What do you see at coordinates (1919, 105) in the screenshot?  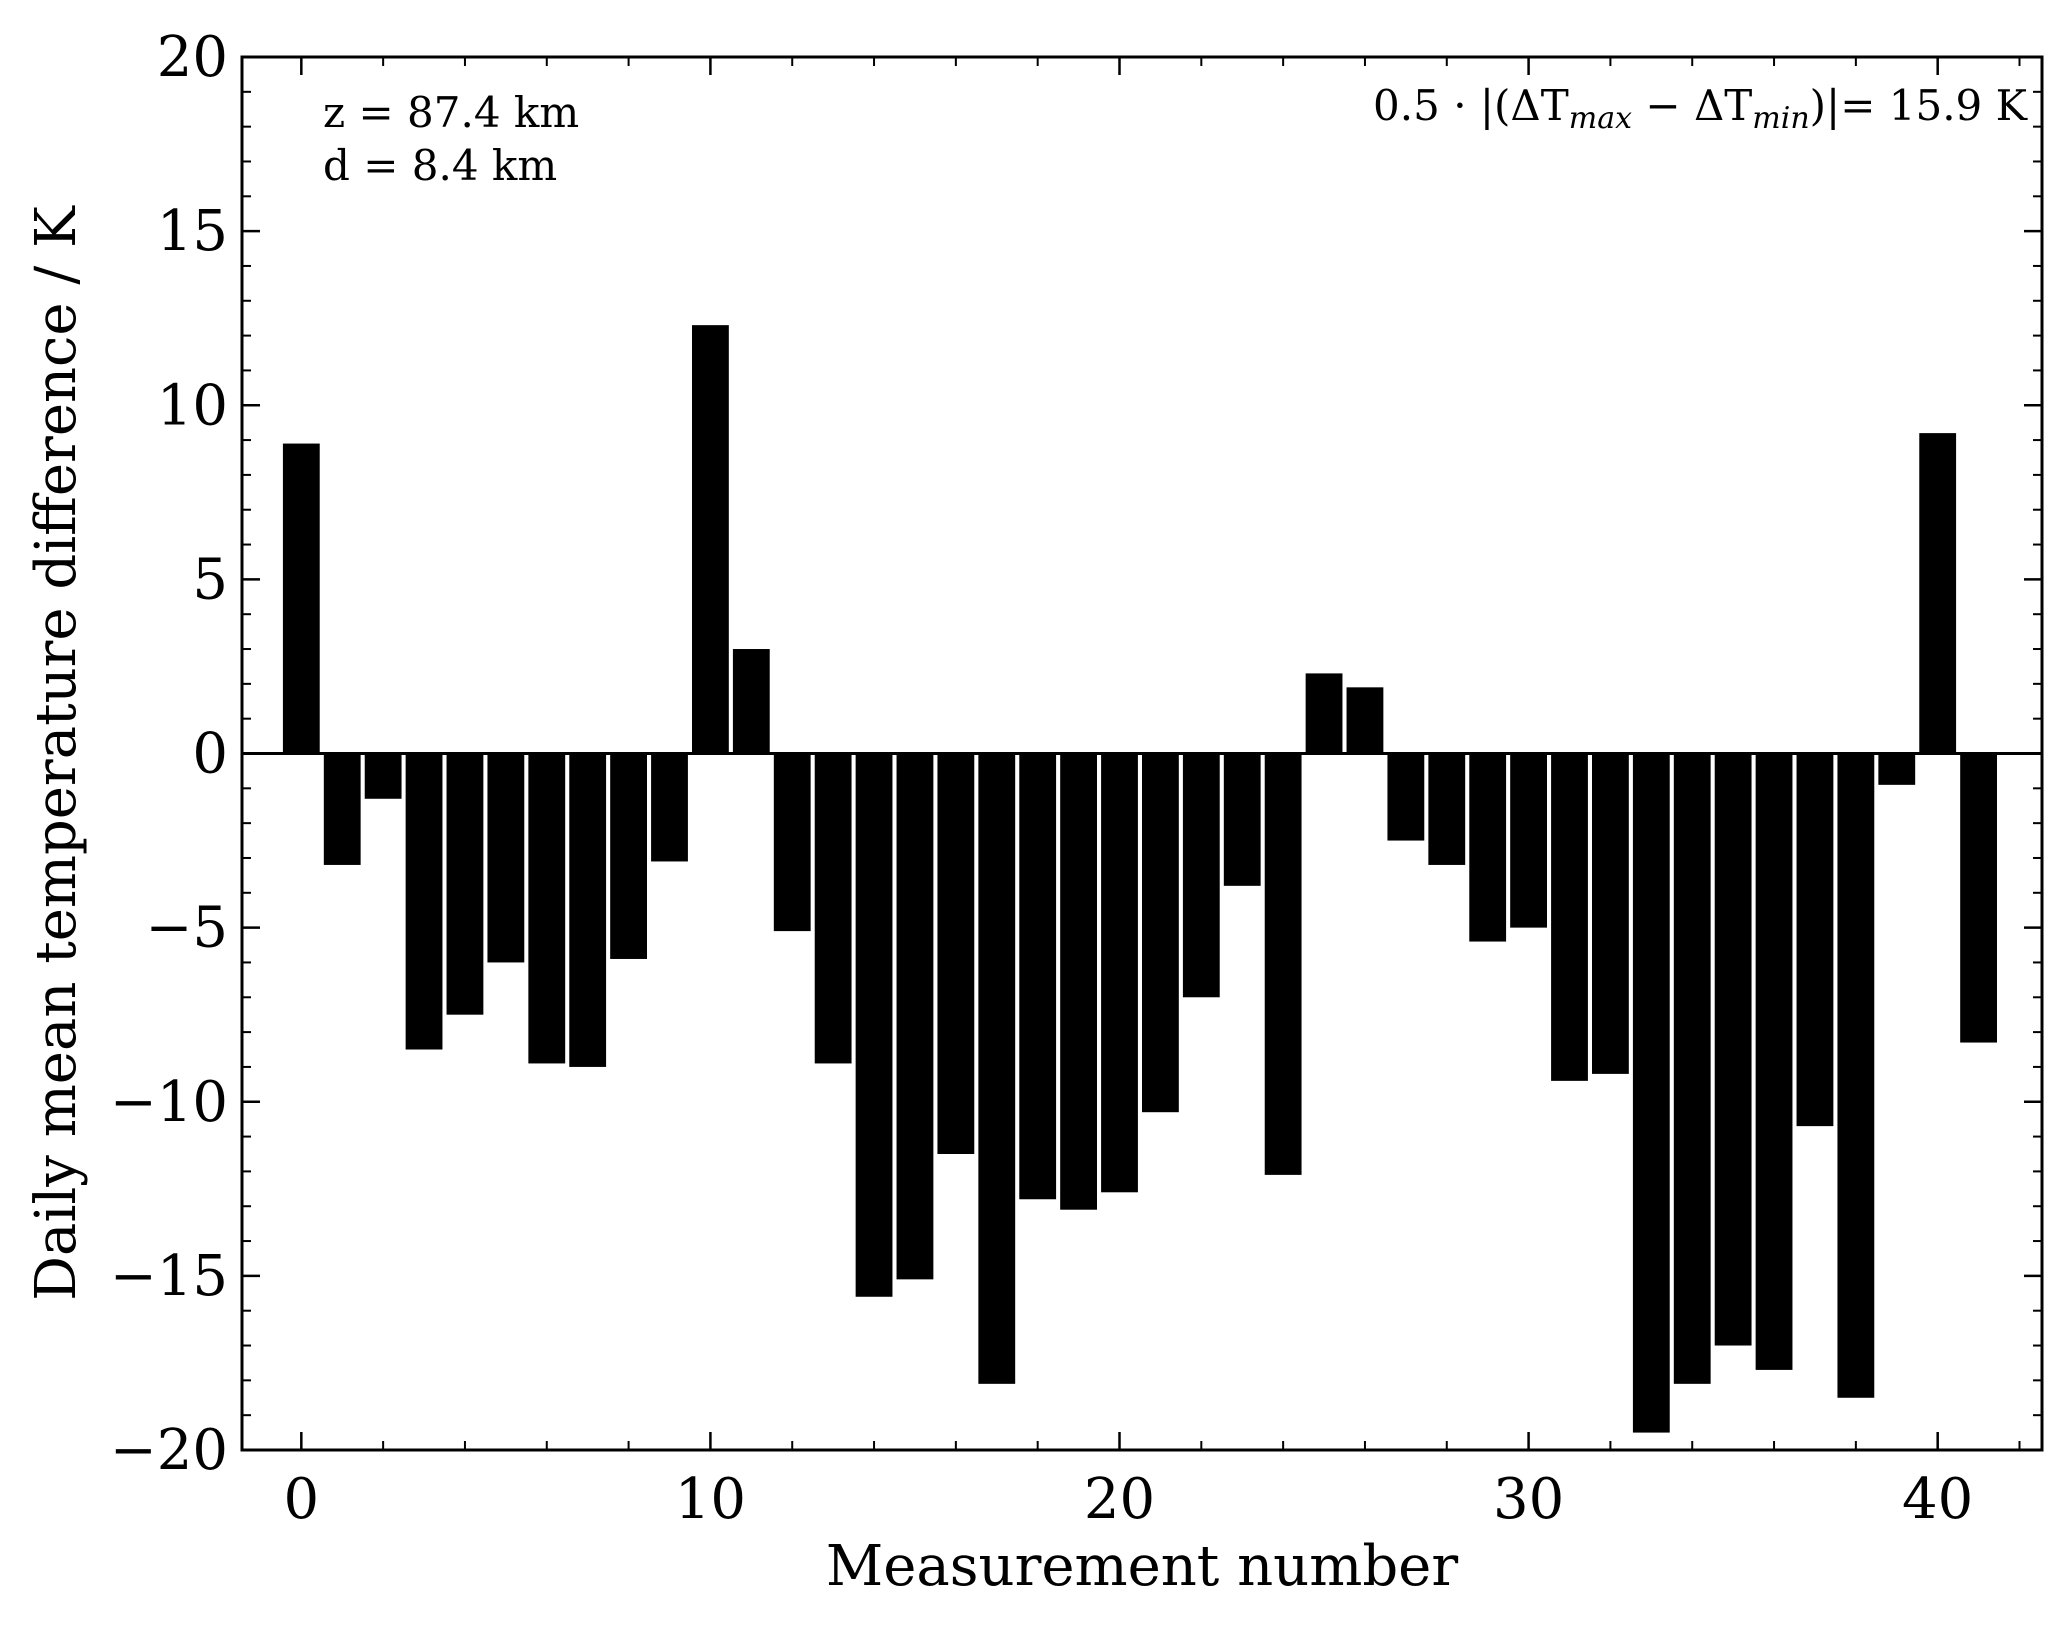 I see `amplitude-suffix: )|= 15.9 K` at bounding box center [1919, 105].